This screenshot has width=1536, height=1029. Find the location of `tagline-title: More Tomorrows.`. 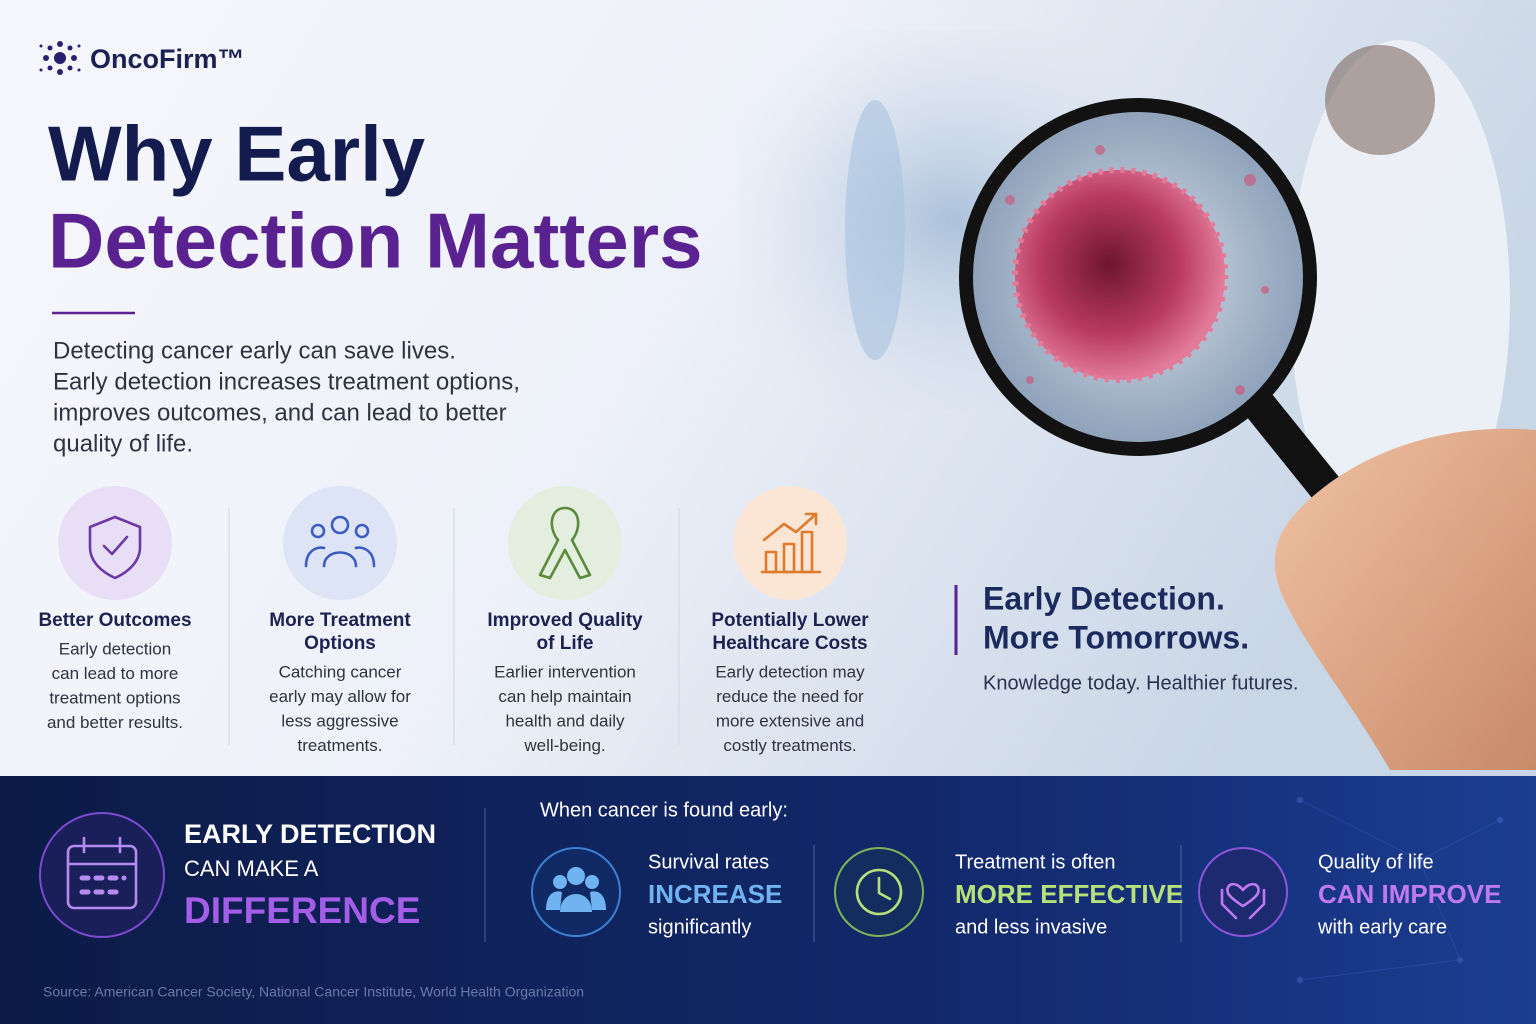

tagline-title: More Tomorrows. is located at coordinates (1116, 637).